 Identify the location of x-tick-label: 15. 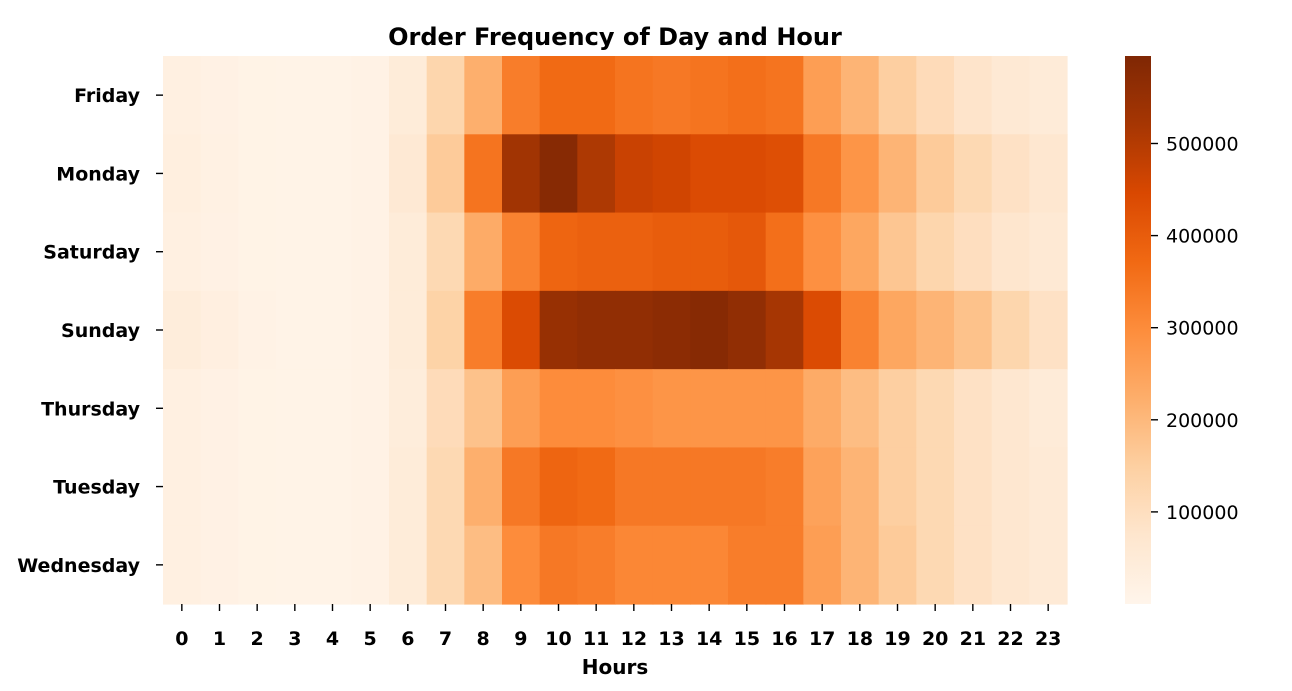
(747, 639).